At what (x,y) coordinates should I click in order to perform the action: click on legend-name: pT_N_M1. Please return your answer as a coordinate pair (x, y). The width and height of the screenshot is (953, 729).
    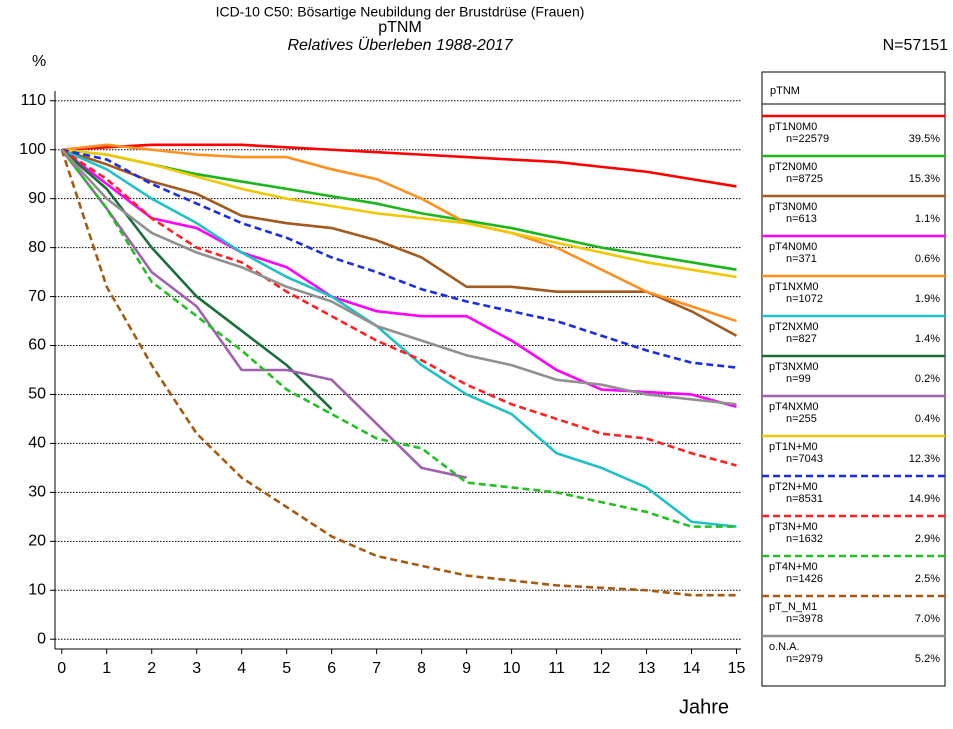
    Looking at the image, I should click on (793, 607).